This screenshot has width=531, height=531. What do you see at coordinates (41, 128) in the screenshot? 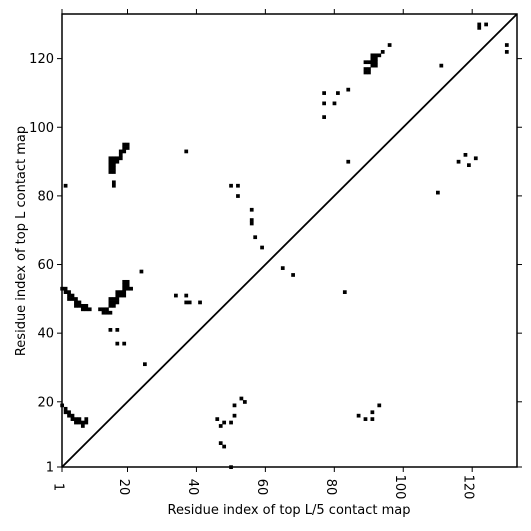
I see `y-tick-label: 100` at bounding box center [41, 128].